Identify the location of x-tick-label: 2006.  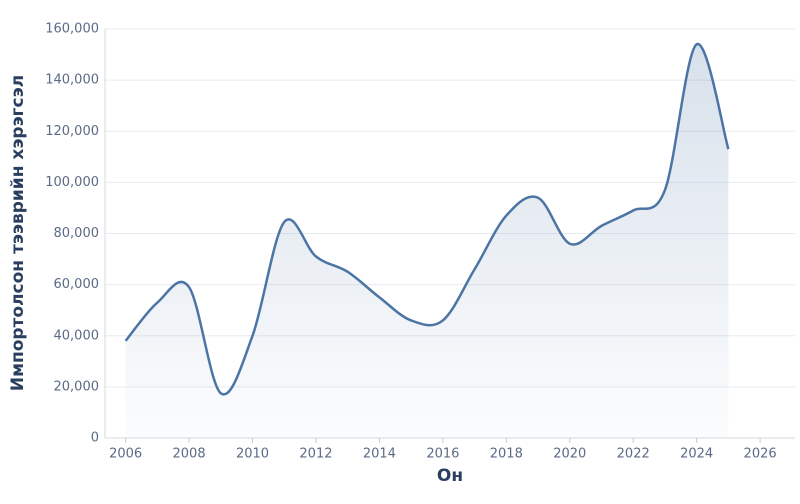
(125, 454).